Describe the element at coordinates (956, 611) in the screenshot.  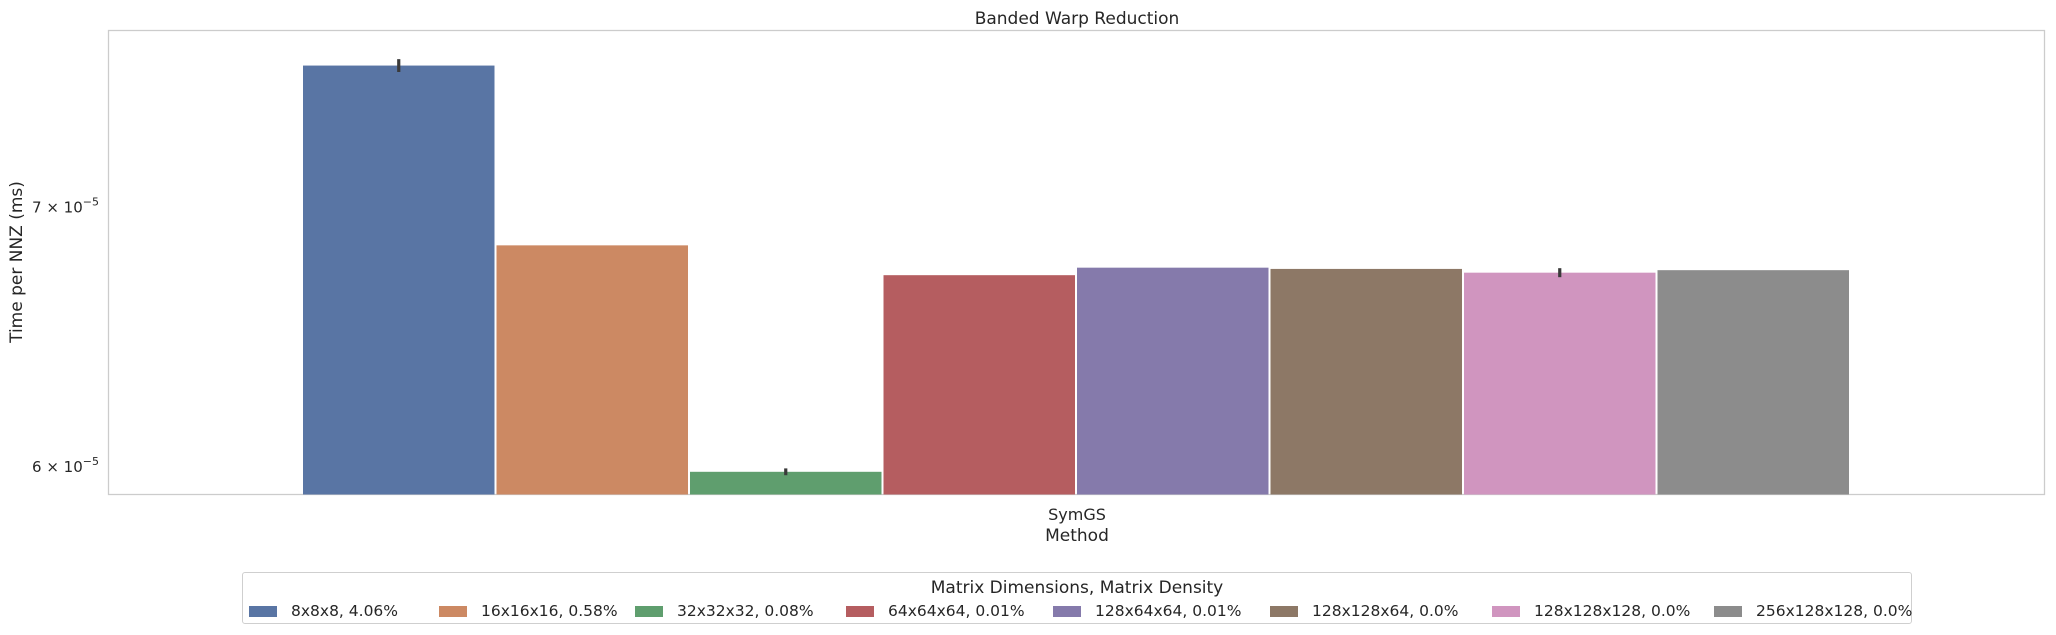
I see `legend-label: 64x64x64, 0.01%` at that location.